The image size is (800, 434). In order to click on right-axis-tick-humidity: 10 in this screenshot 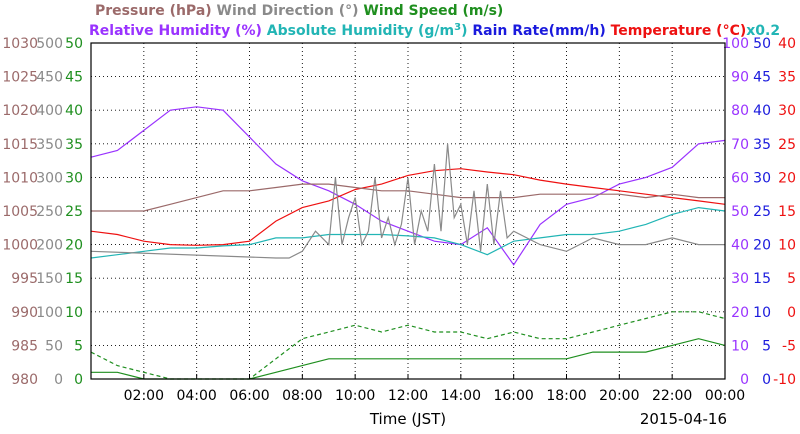, I will do `click(740, 346)`.